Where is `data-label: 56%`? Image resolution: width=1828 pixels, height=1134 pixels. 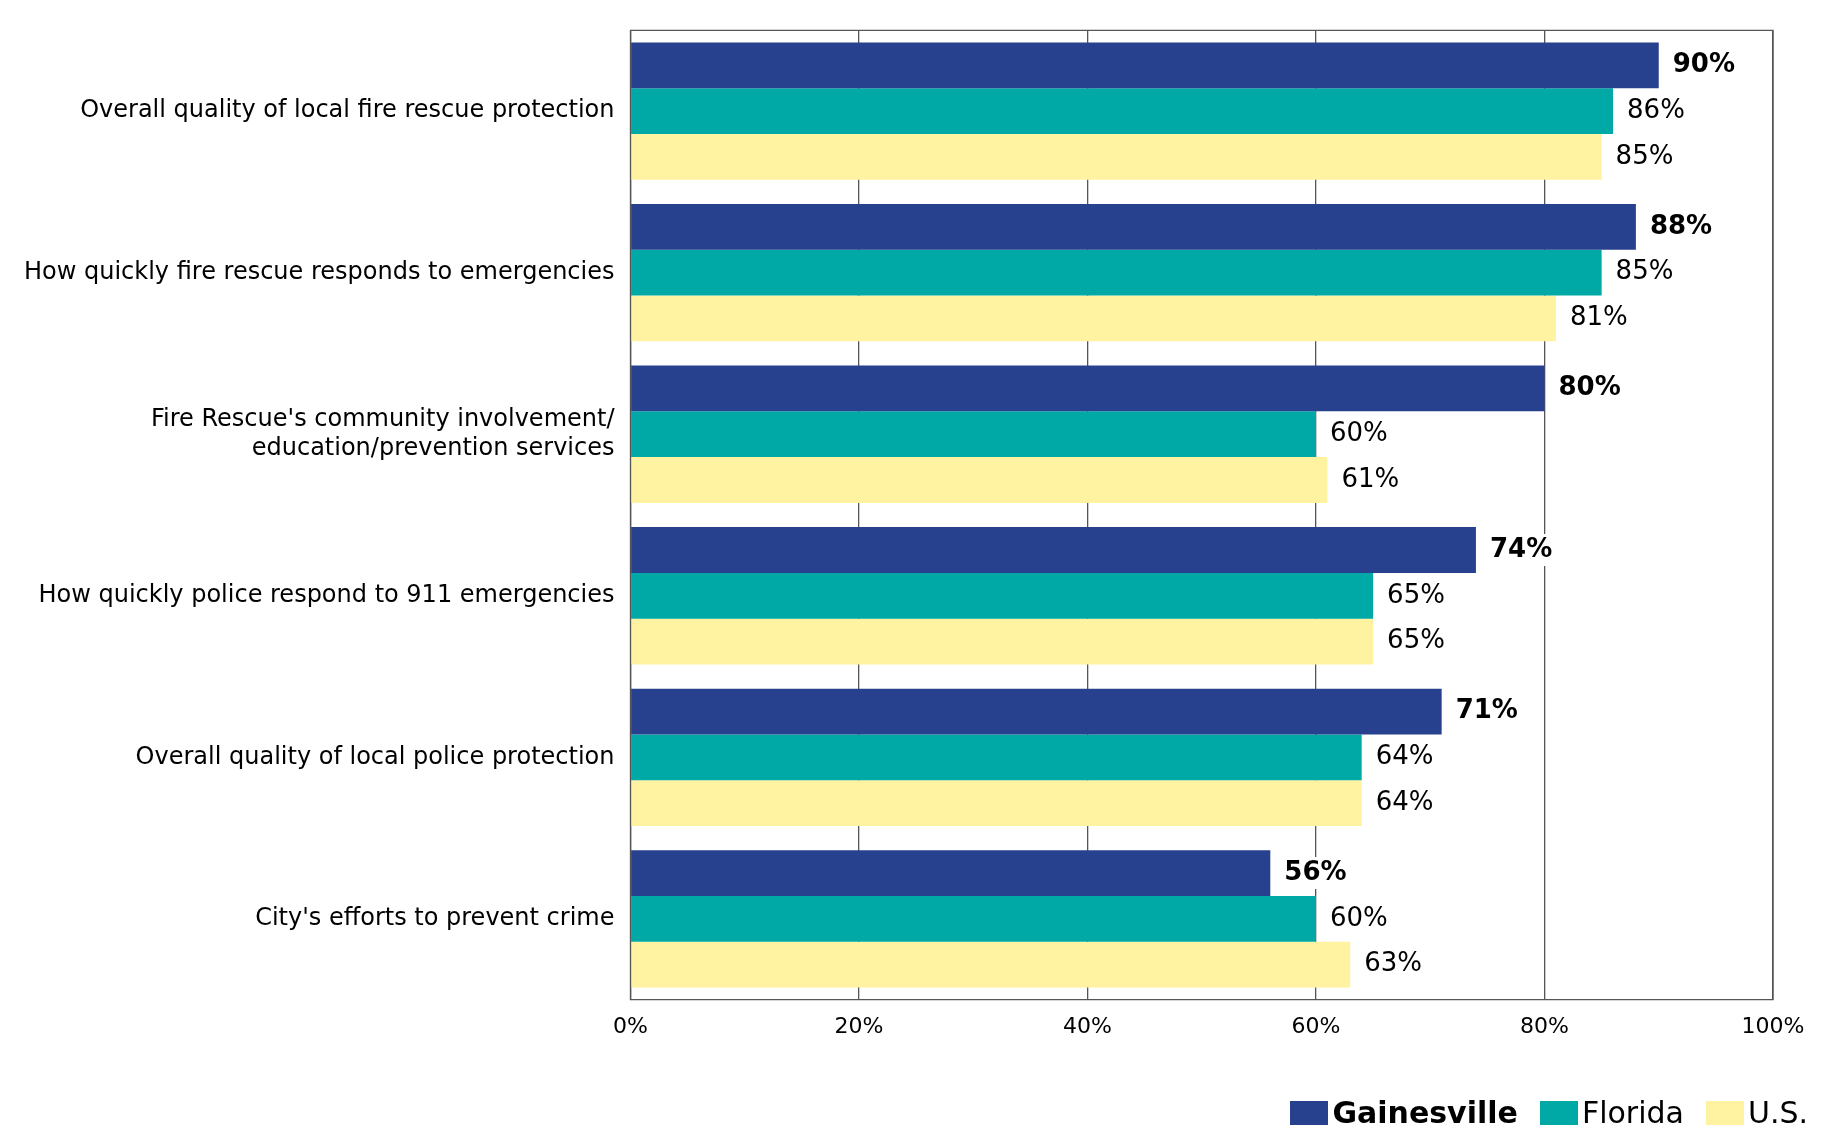 data-label: 56% is located at coordinates (1315, 870).